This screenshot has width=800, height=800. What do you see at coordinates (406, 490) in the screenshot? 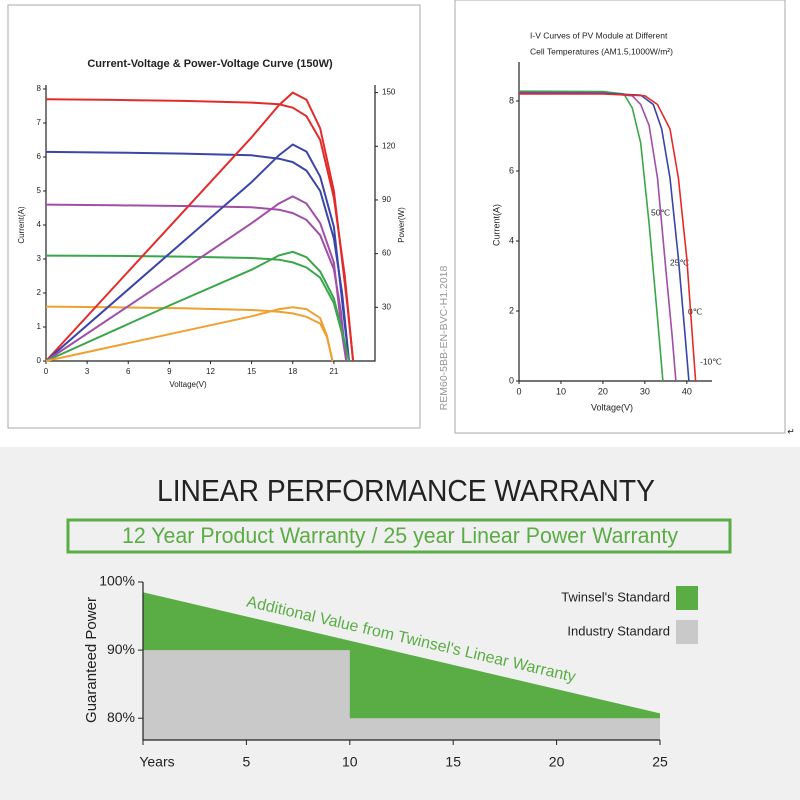
I see `chart-title: LINEAR PERFORMANCE WARRANTY` at bounding box center [406, 490].